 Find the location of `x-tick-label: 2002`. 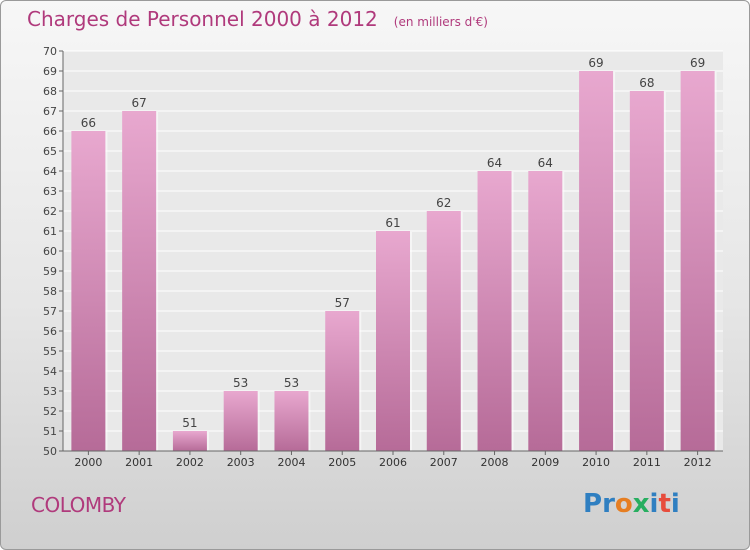

x-tick-label: 2002 is located at coordinates (190, 462).